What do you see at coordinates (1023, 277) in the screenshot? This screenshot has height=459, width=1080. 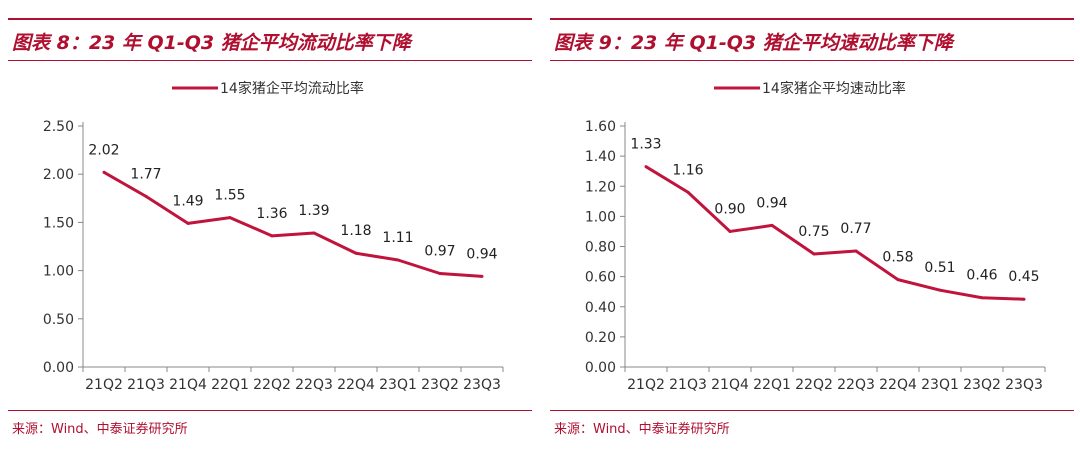 I see `data-label: 0.45` at bounding box center [1023, 277].